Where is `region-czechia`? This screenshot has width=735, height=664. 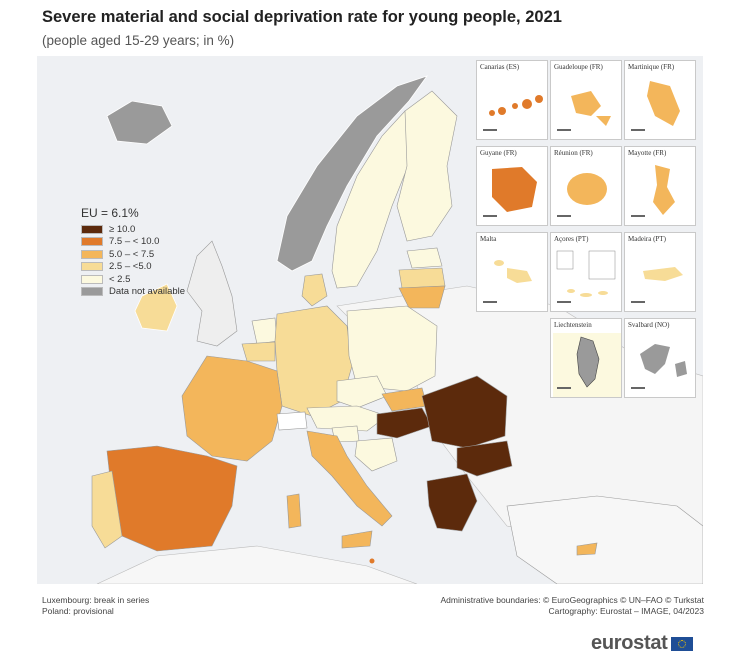 region-czechia is located at coordinates (362, 392).